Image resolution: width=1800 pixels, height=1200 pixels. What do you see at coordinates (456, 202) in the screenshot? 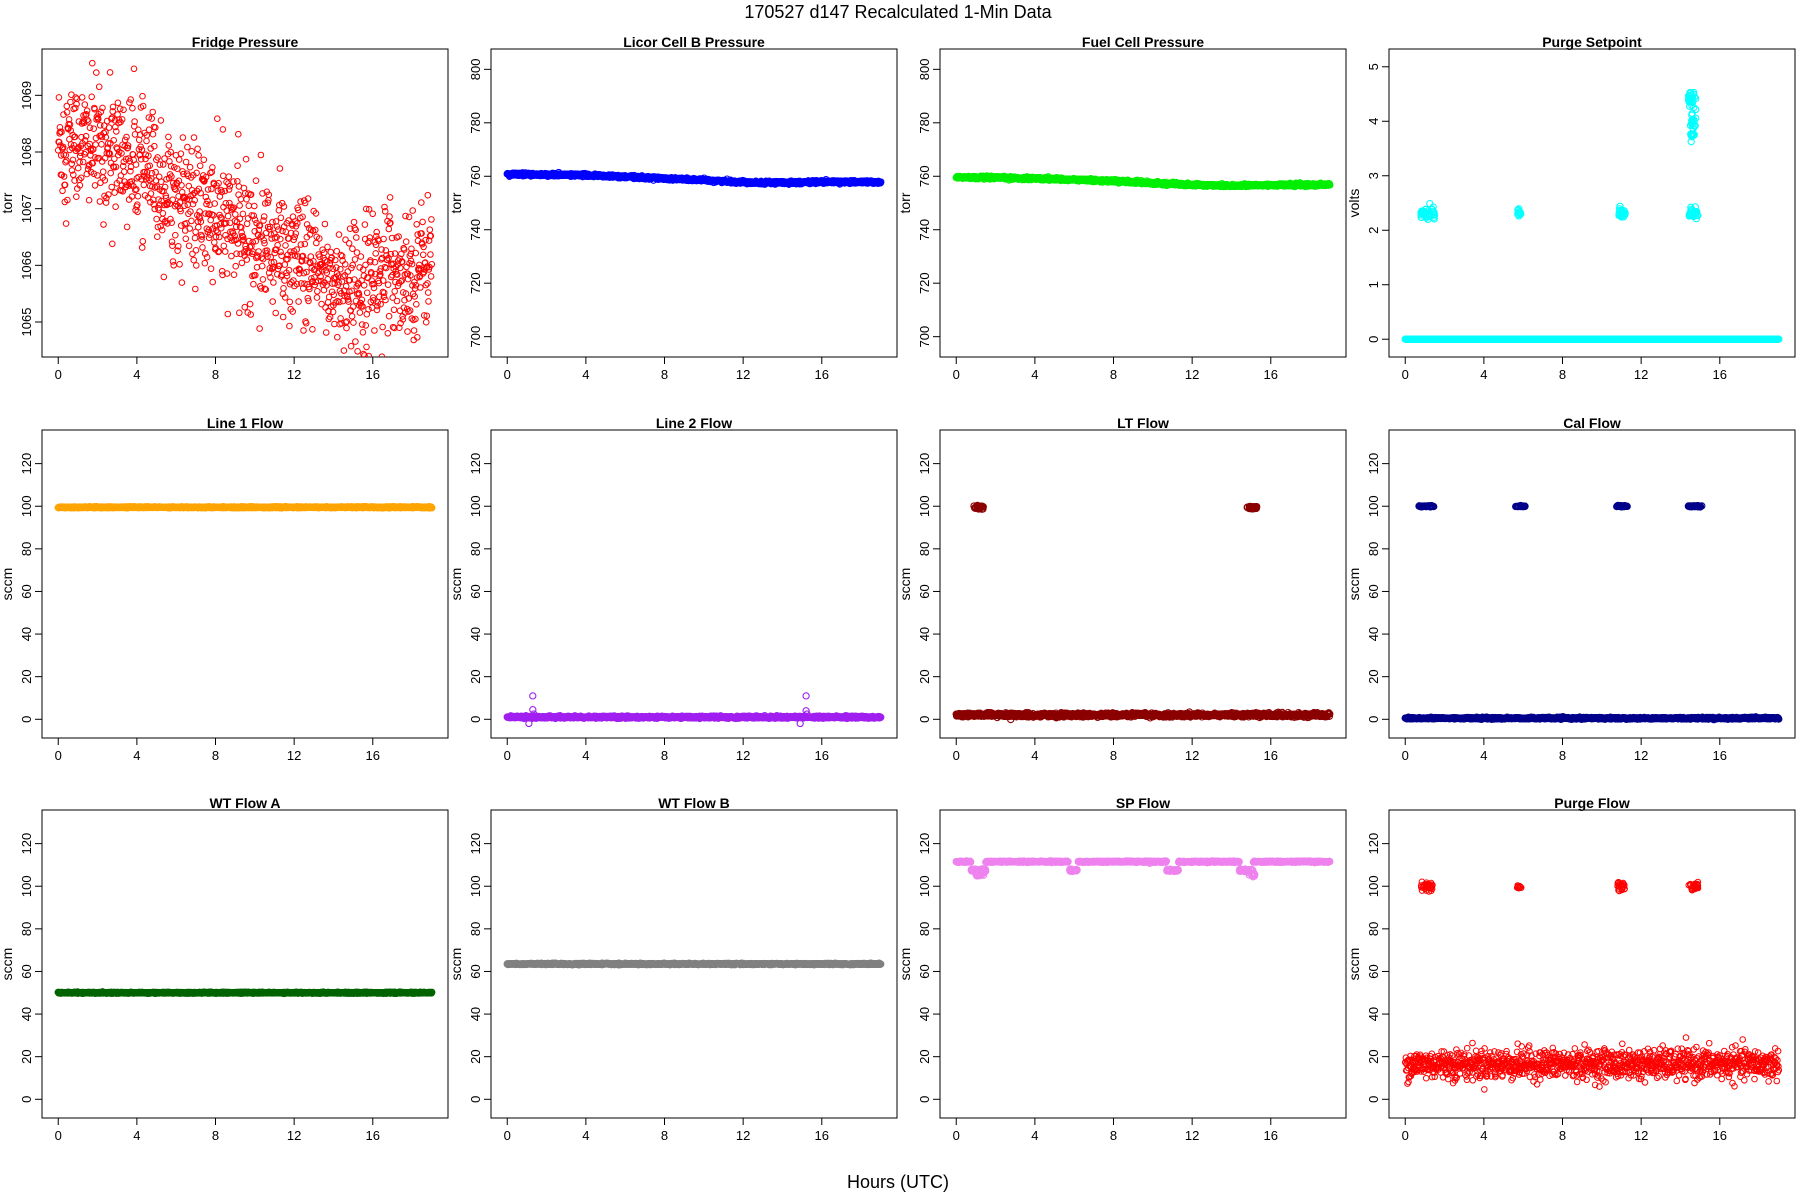
I see `y-axis-label: torr` at bounding box center [456, 202].